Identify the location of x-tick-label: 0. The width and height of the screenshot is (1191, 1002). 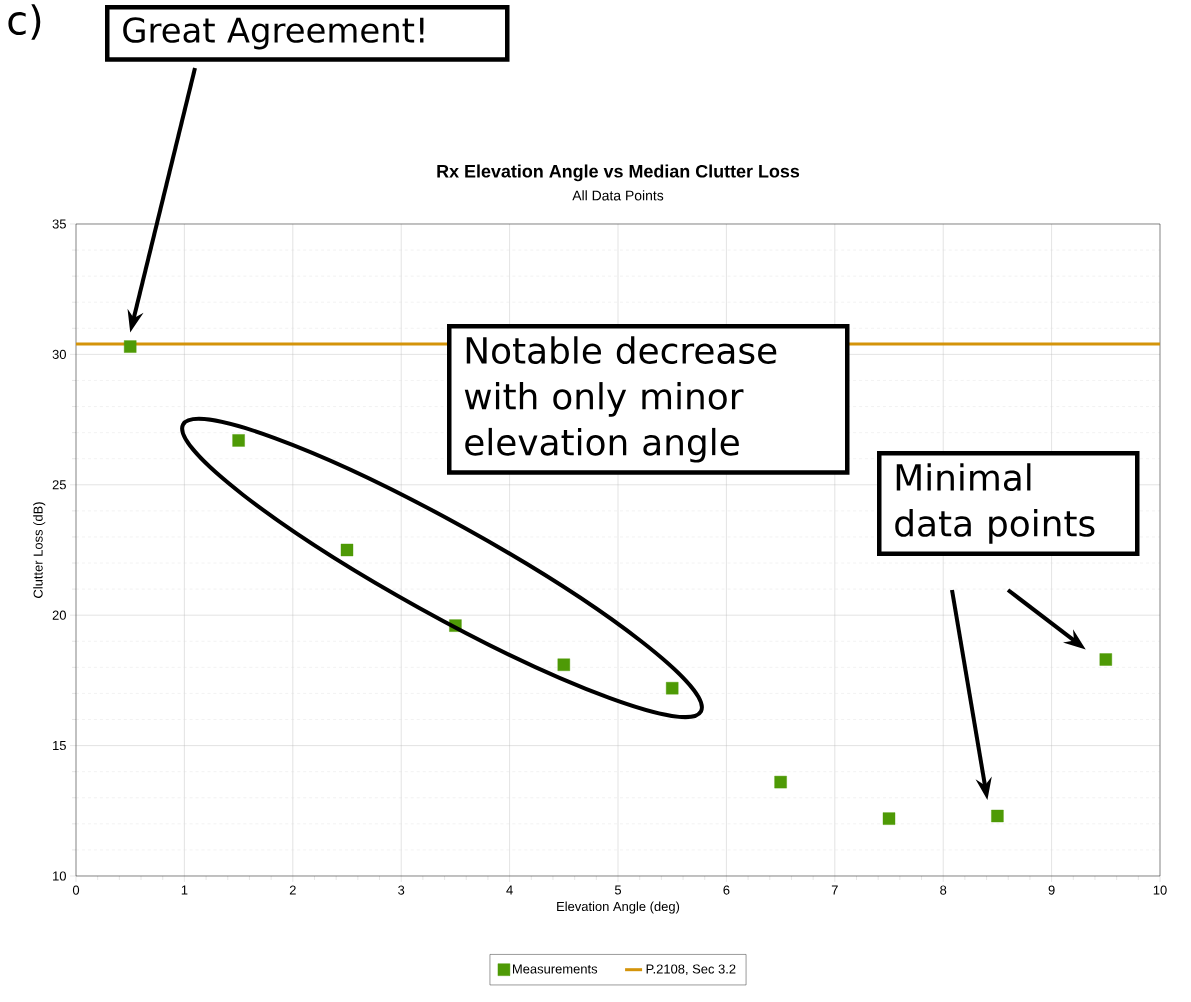
(76, 890).